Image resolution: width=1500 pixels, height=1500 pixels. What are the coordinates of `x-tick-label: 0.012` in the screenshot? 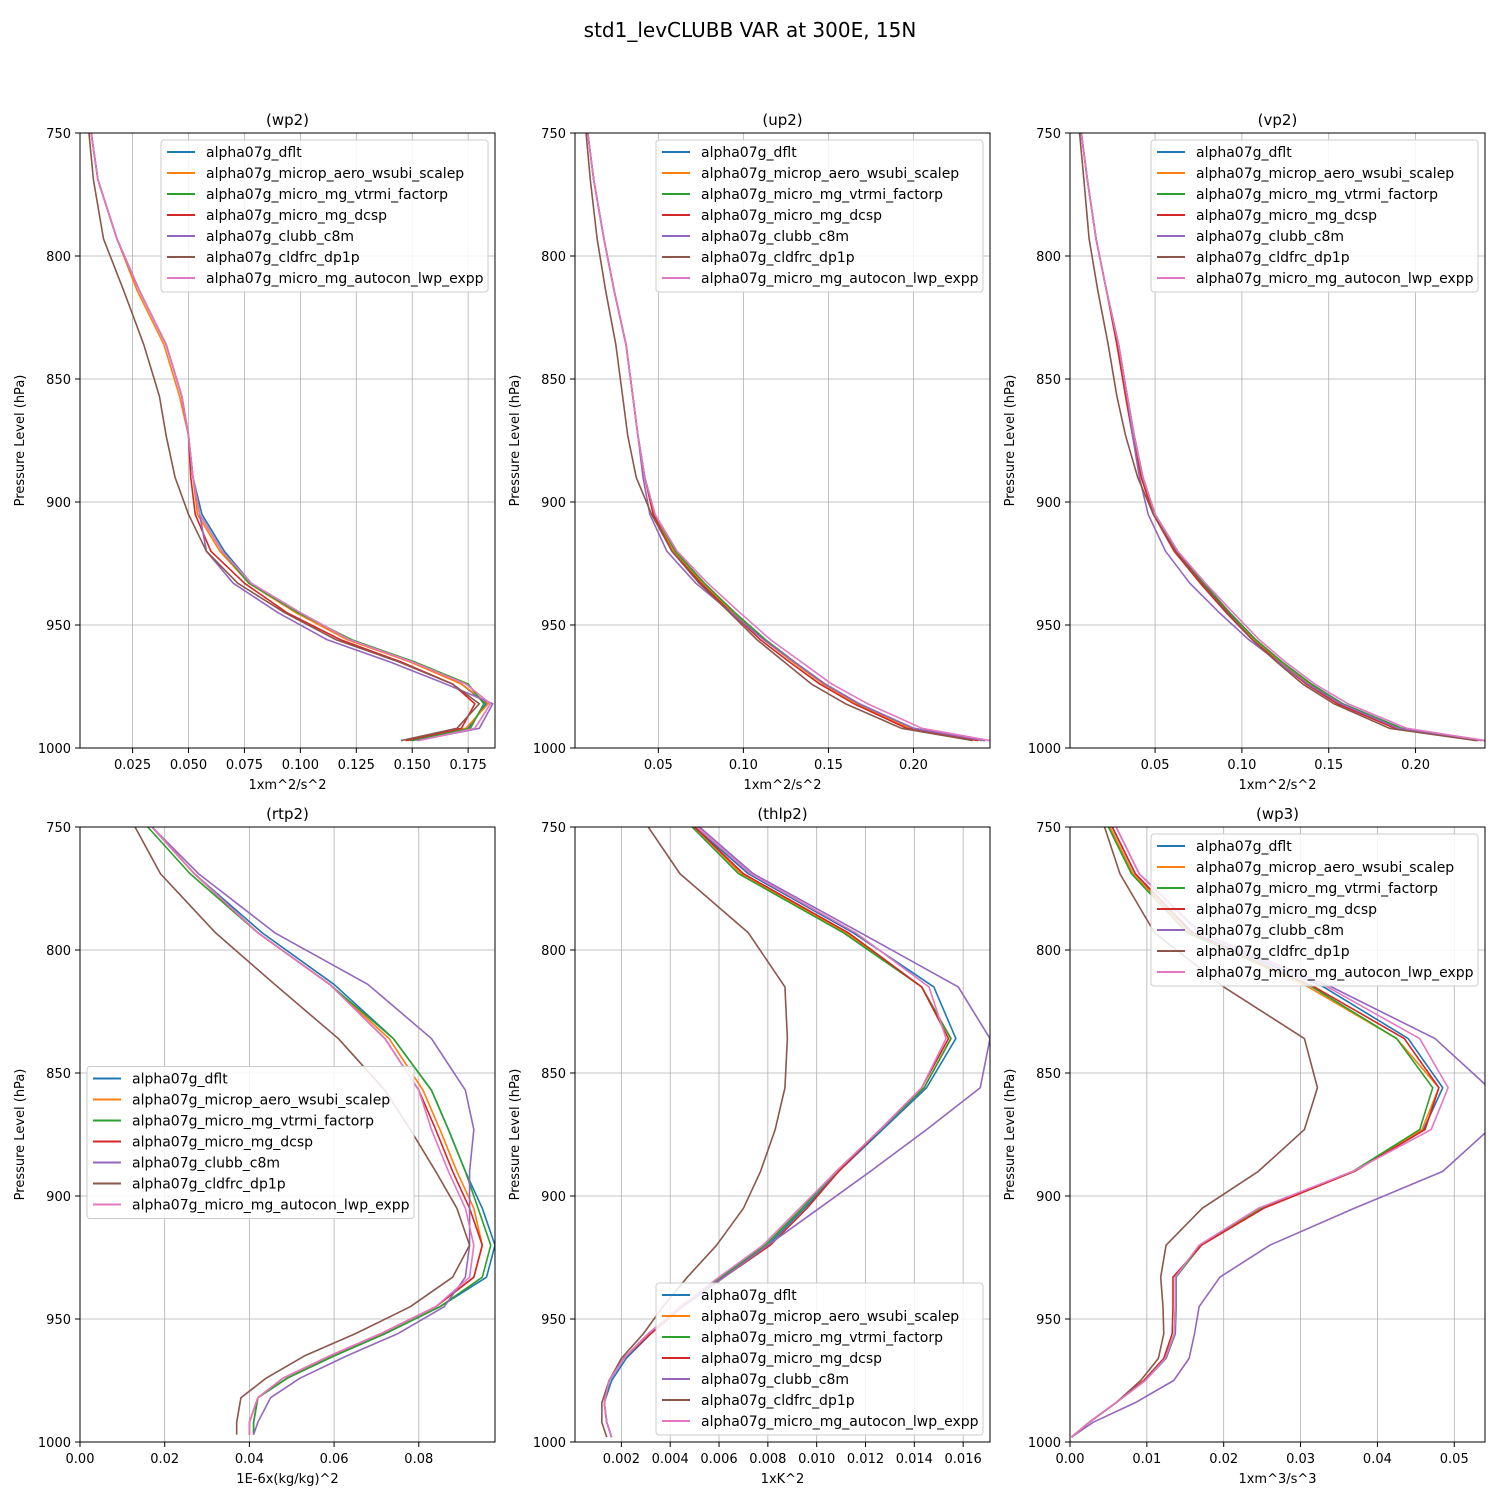 It's located at (865, 1459).